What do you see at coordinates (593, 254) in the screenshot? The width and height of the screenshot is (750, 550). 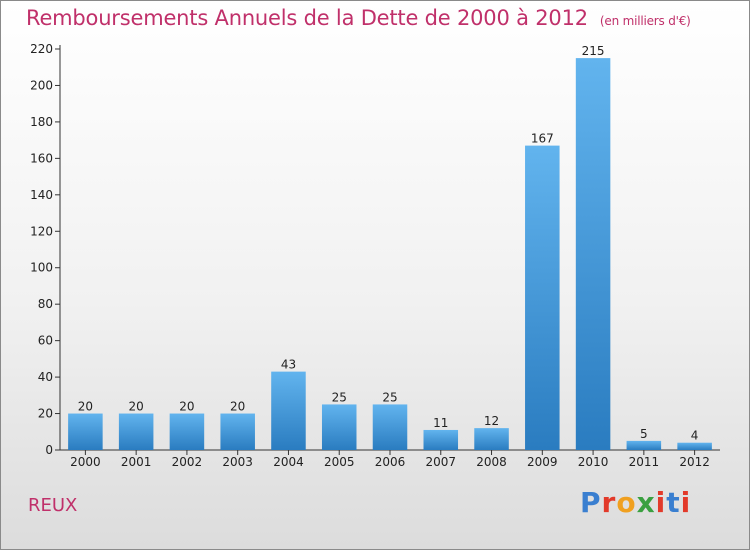 I see `bar-2010` at bounding box center [593, 254].